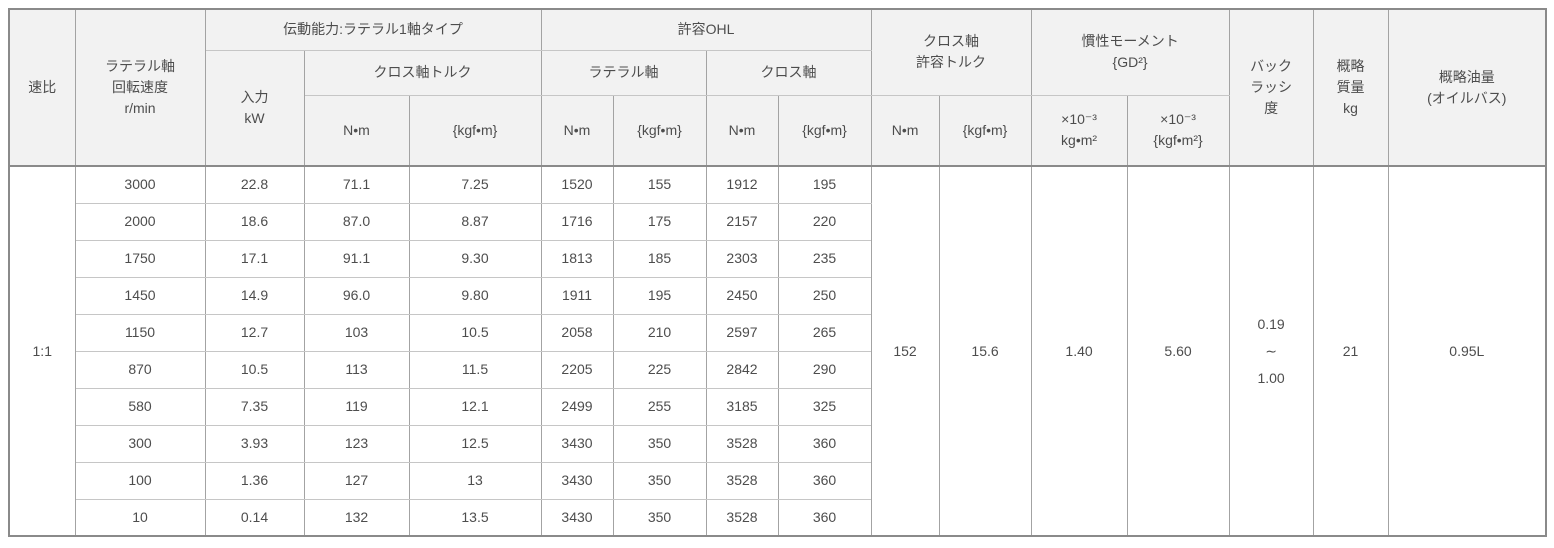 The height and width of the screenshot is (548, 1554). I want to click on table-row: 10 0.14 132 13.5 3430 350 3528 360, so click(777, 517).